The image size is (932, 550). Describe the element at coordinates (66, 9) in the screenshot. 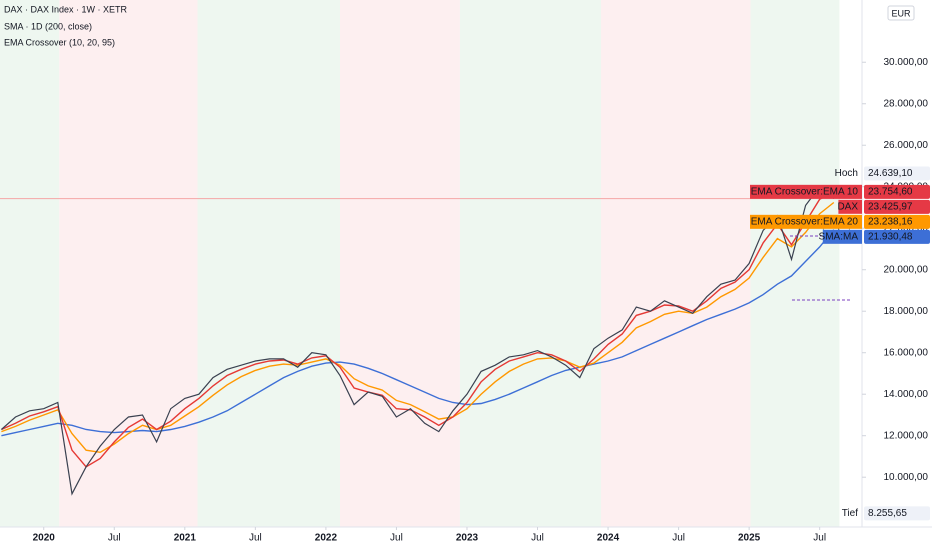

I see `legend-symbol: DAX · DAX Index · 1W · XETR` at that location.